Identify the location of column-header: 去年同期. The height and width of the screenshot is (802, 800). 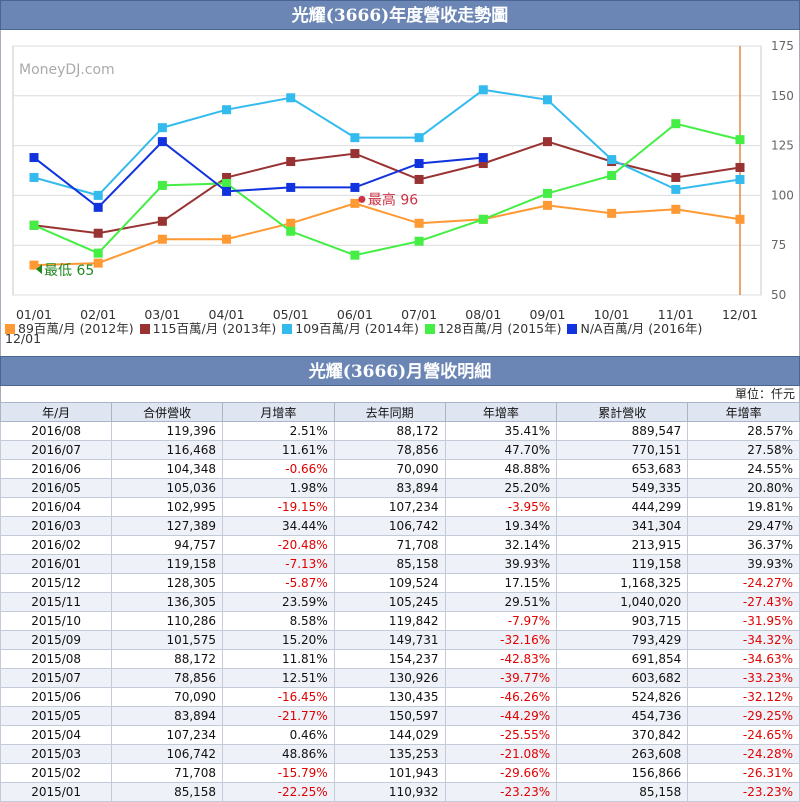
(389, 412).